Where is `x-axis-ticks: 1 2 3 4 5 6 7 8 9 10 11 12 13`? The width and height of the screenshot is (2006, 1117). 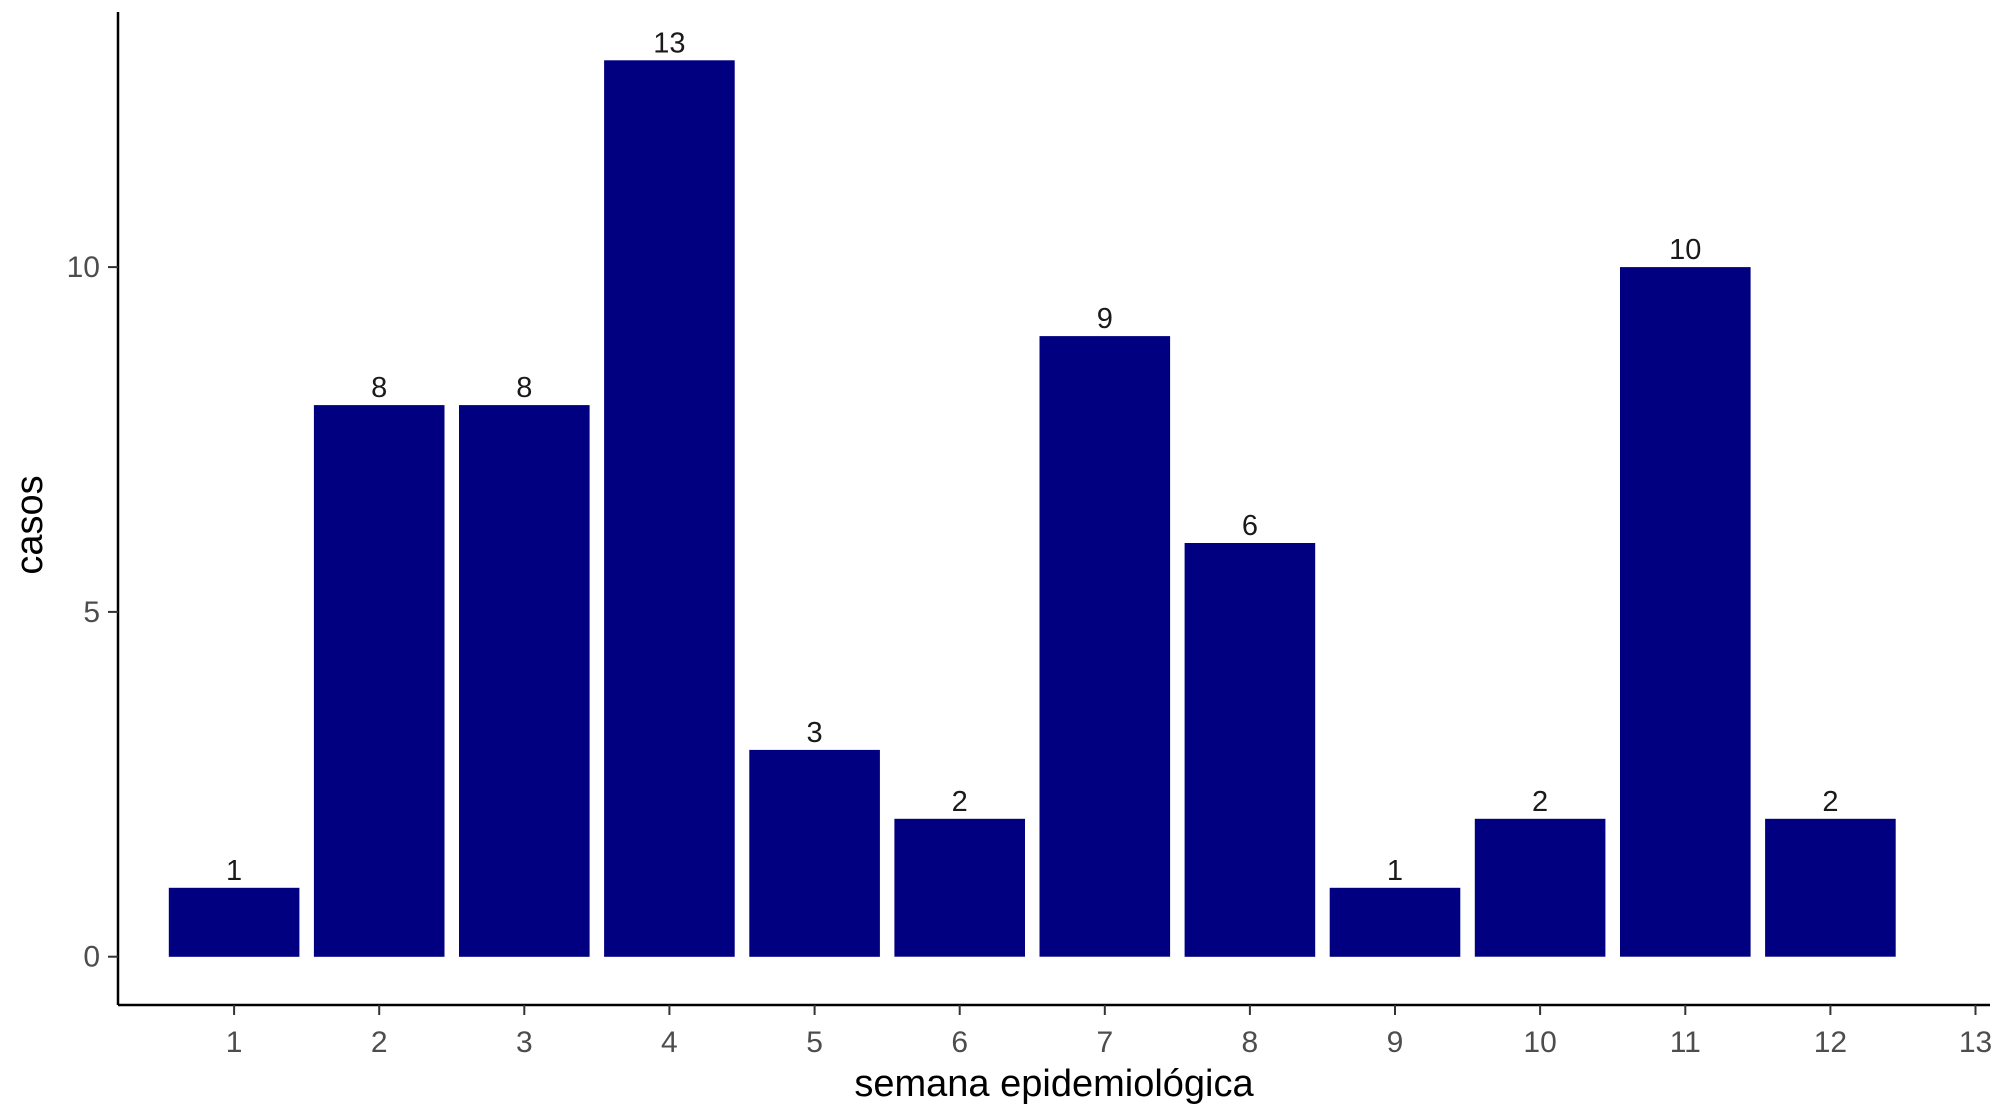
x-axis-ticks: 1 2 3 4 5 6 7 8 9 10 11 12 13 is located at coordinates (1109, 1032).